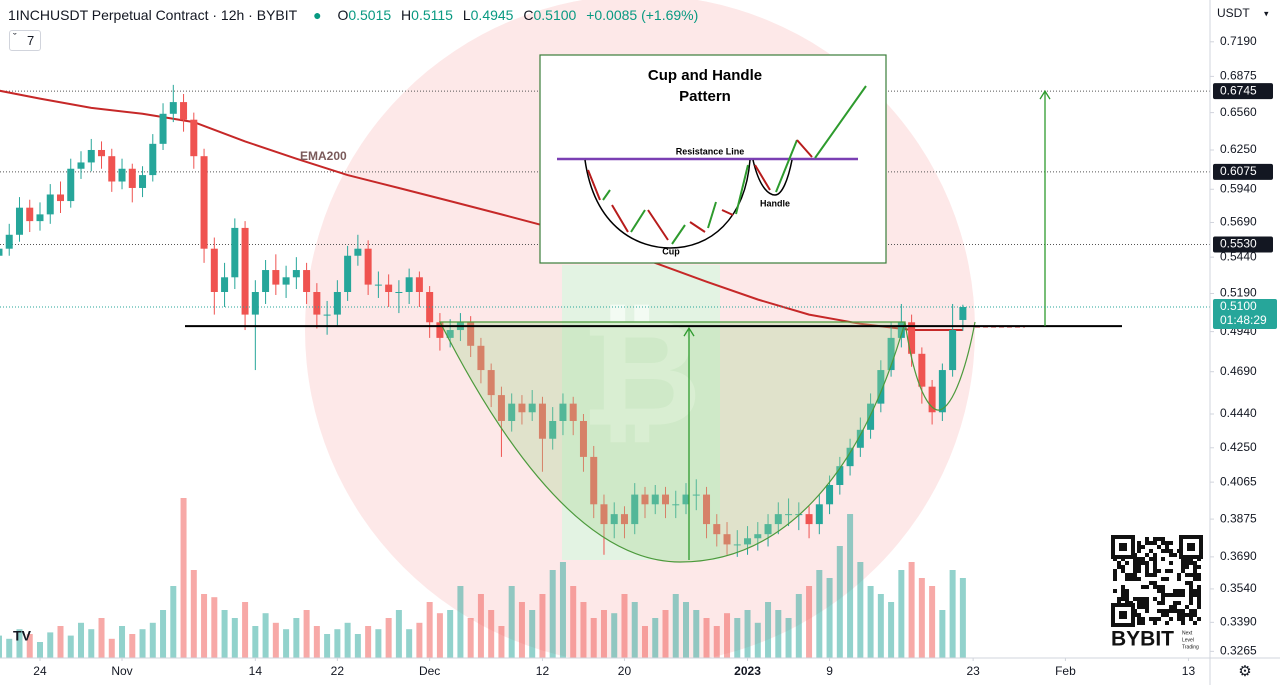 This screenshot has height=685, width=1280. Describe the element at coordinates (605, 671) in the screenshot. I see `time-axis` at that location.